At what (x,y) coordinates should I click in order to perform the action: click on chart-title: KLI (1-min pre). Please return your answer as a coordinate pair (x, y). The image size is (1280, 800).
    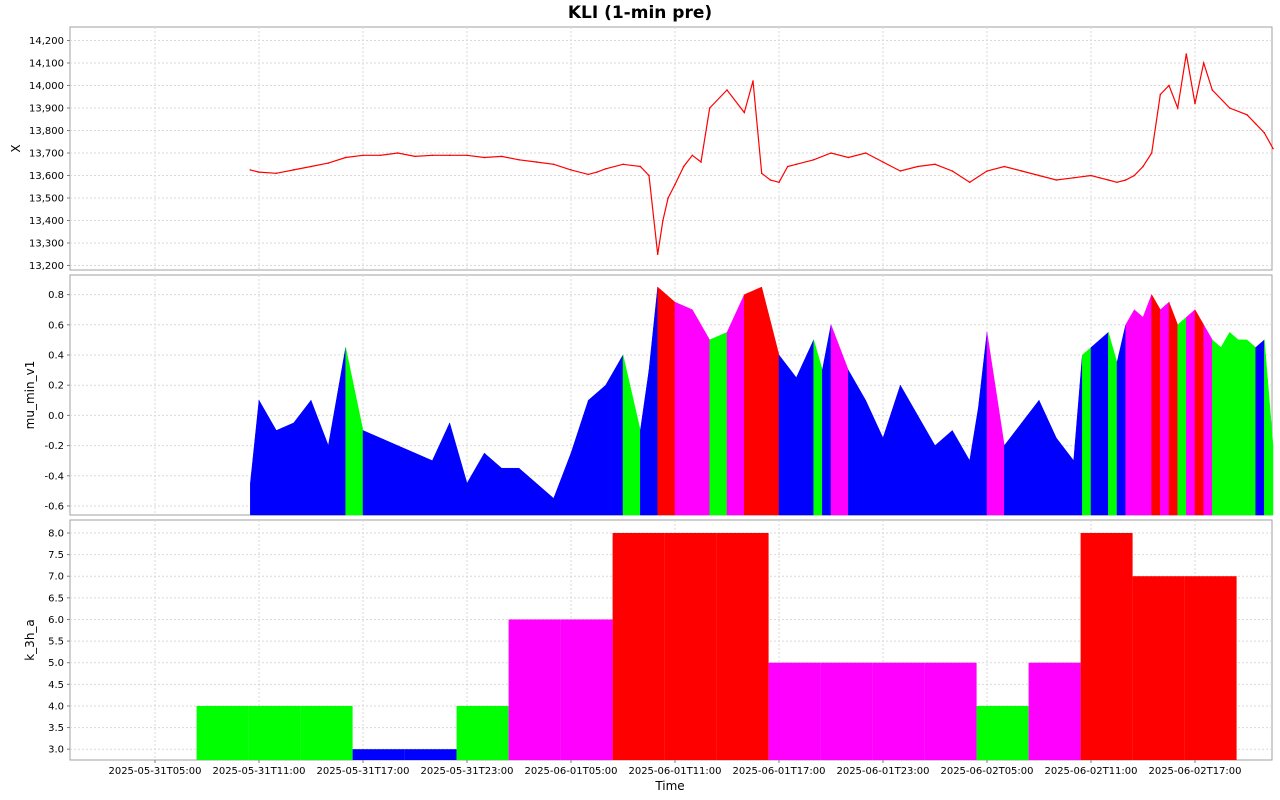
    Looking at the image, I should click on (640, 13).